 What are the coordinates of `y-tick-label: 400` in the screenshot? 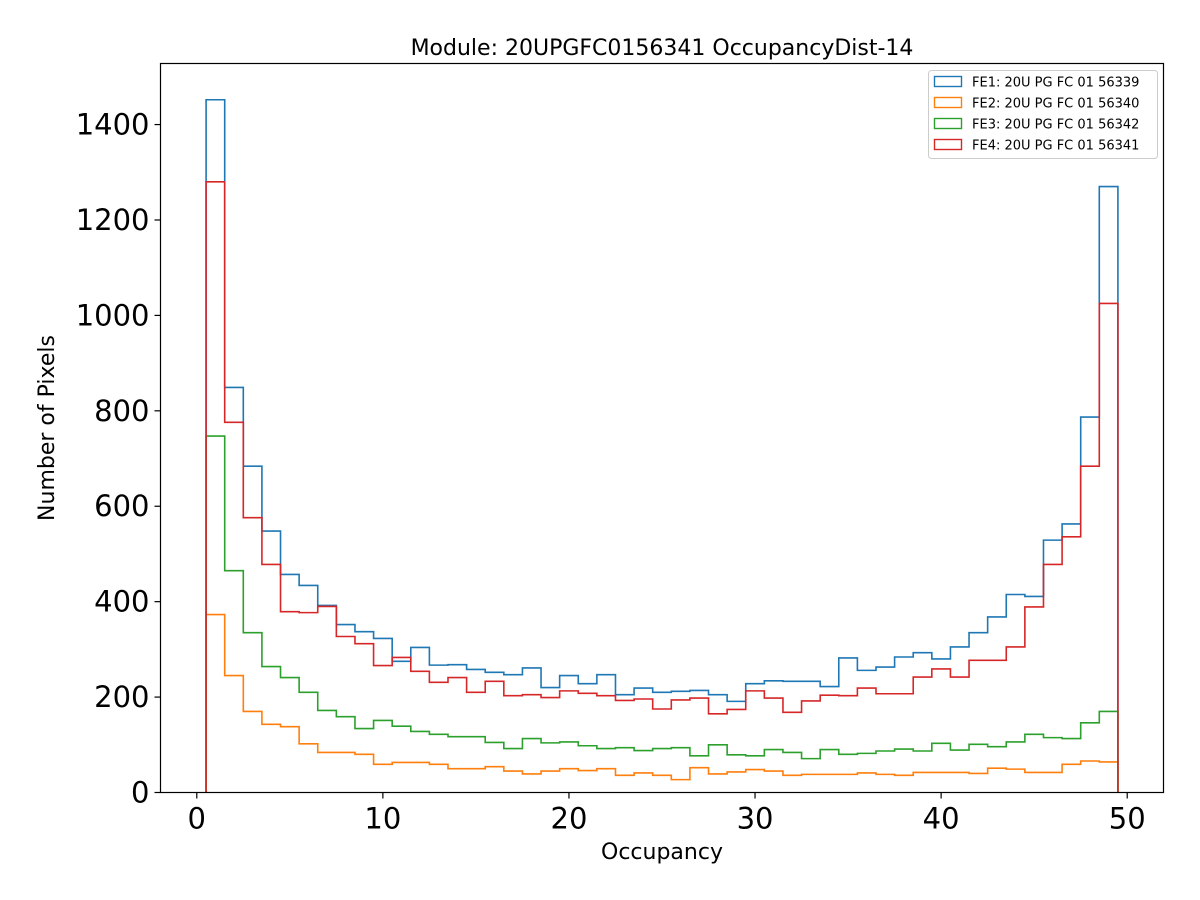 It's located at (121, 602).